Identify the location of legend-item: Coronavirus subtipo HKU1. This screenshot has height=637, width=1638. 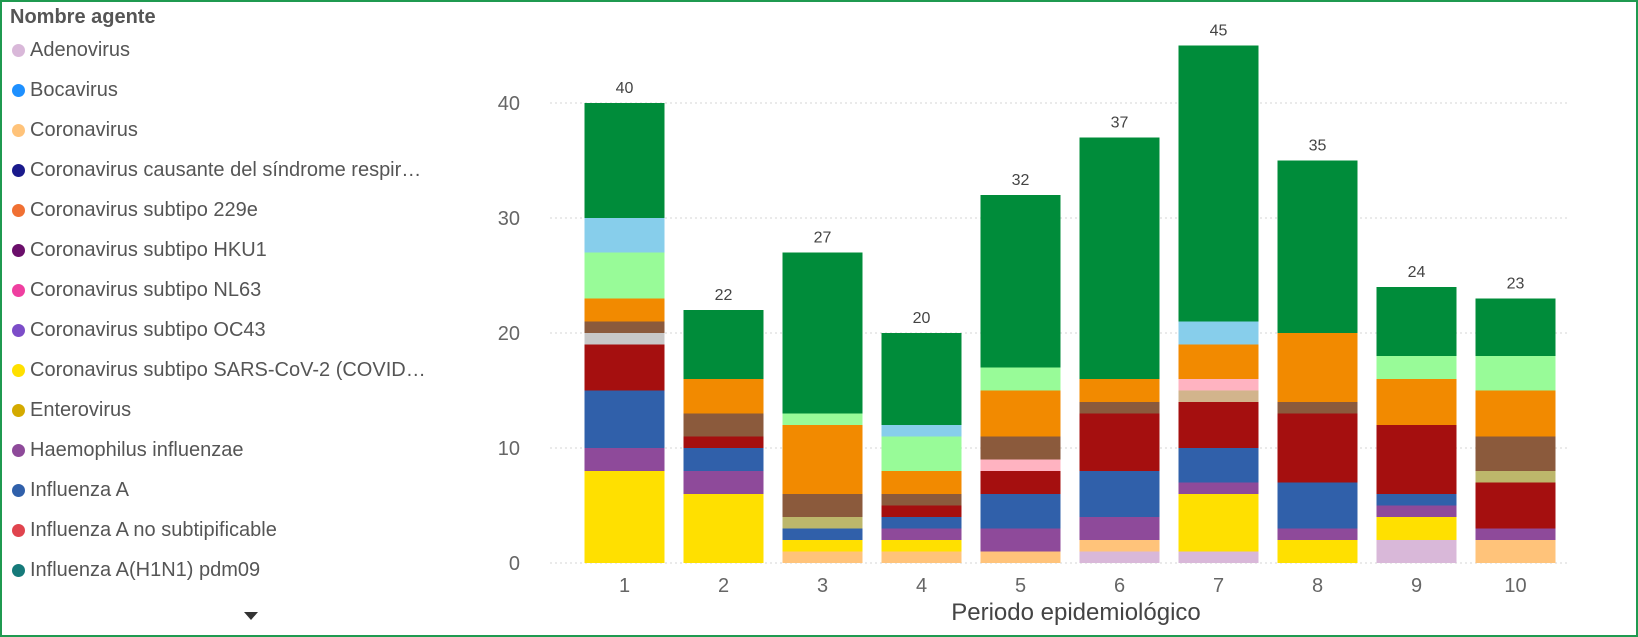
(245, 250).